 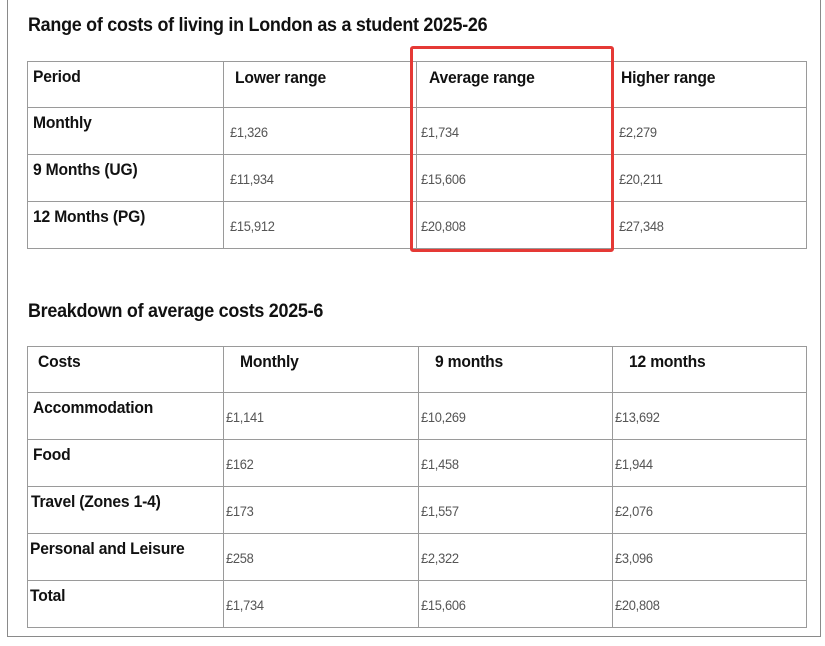 What do you see at coordinates (515, 557) in the screenshot?
I see `value-cell: £2,322` at bounding box center [515, 557].